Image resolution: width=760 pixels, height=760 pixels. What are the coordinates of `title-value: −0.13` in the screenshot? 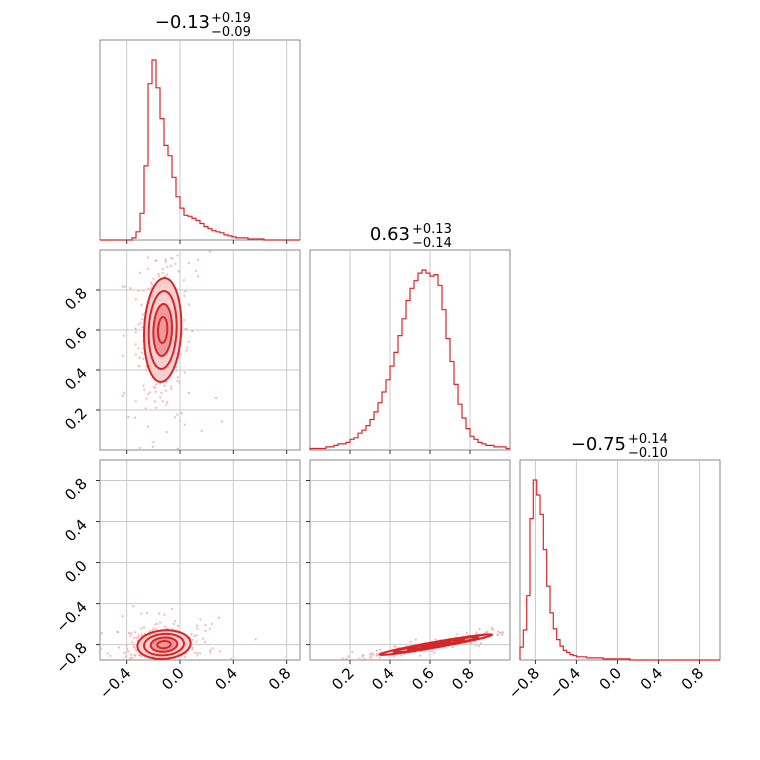 It's located at (182, 22).